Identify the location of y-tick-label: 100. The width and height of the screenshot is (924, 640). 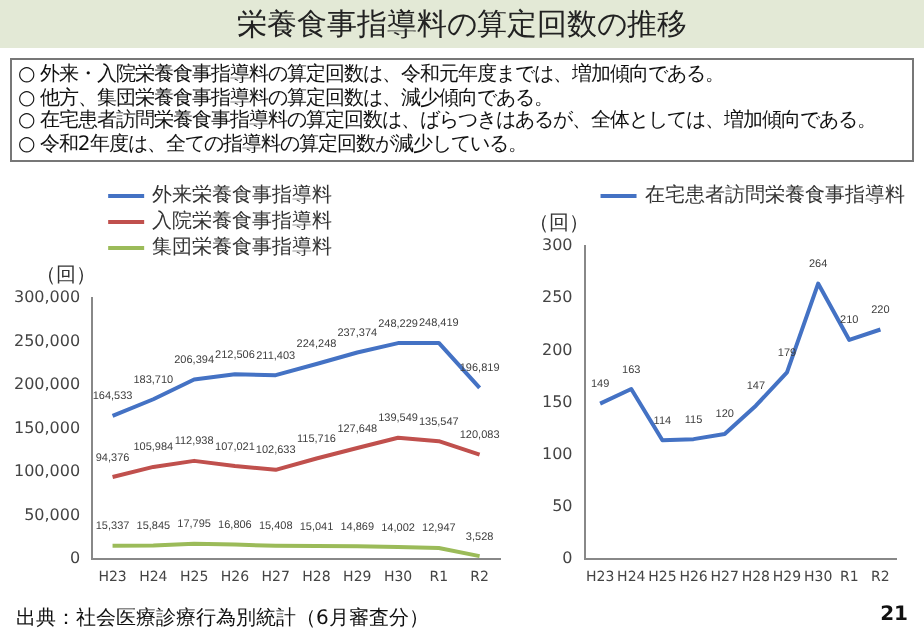
(557, 453).